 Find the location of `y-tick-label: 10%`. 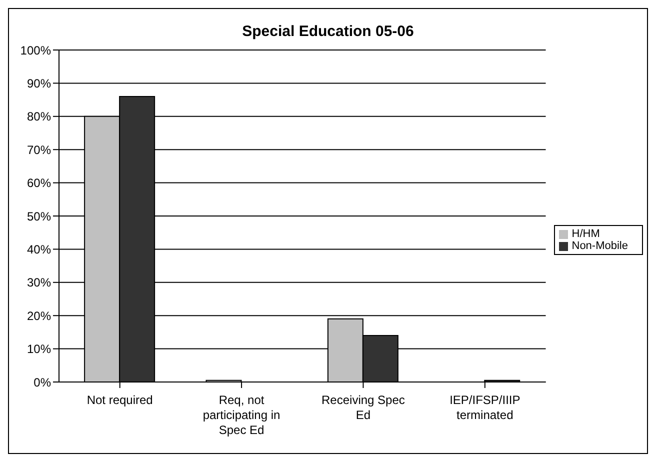

y-tick-label: 10% is located at coordinates (39, 349).